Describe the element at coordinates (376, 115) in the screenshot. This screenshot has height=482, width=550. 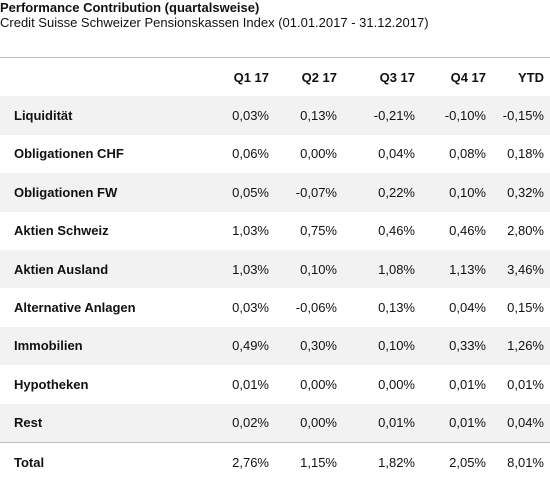
I see `value-cell: -0,21%` at that location.